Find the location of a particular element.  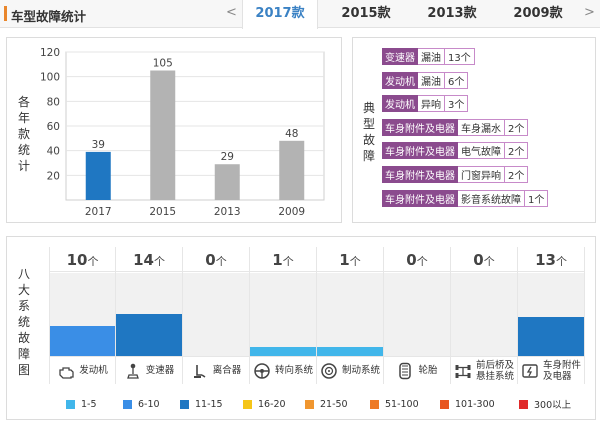

bar-value-label: 48 is located at coordinates (291, 134).